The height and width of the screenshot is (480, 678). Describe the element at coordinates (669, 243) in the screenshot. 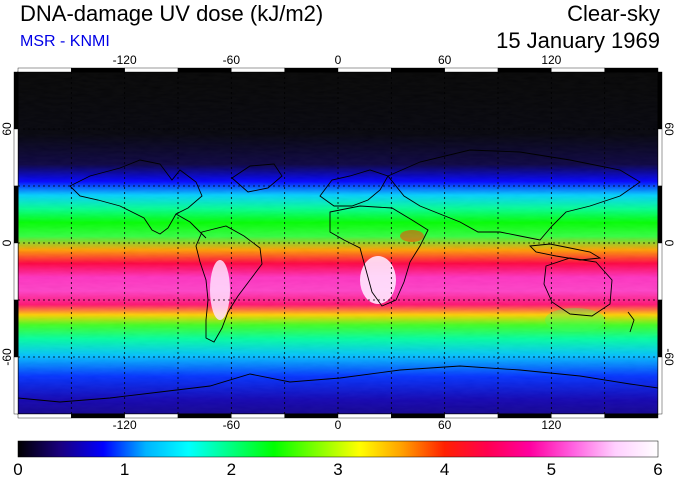

I see `lat-tick-label-right: 0` at that location.